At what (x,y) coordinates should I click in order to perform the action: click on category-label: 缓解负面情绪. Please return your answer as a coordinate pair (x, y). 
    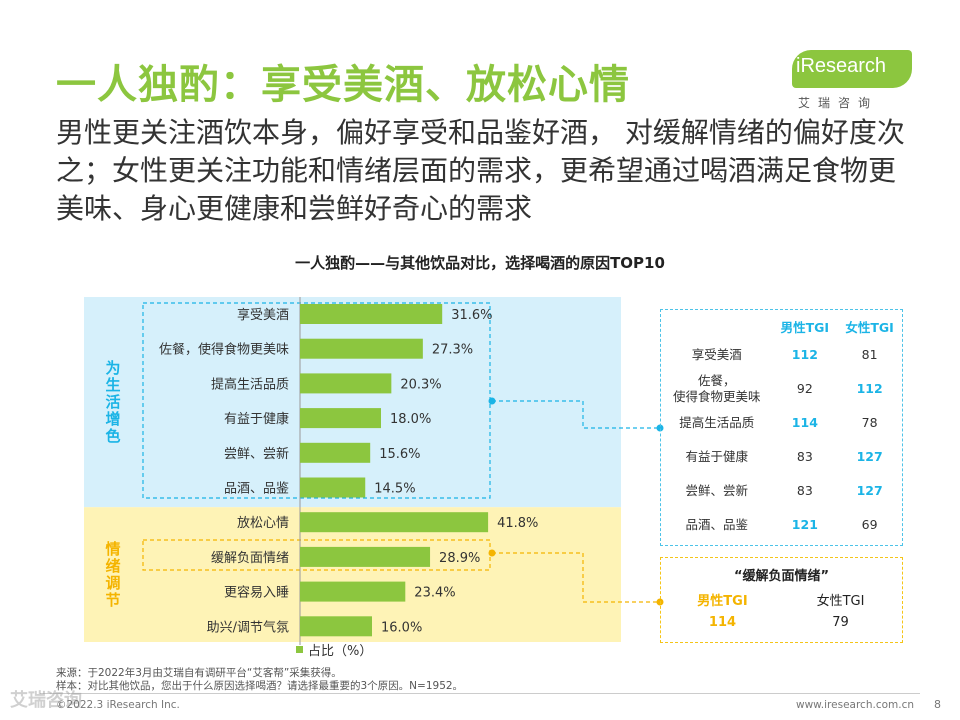
    Looking at the image, I should click on (250, 558).